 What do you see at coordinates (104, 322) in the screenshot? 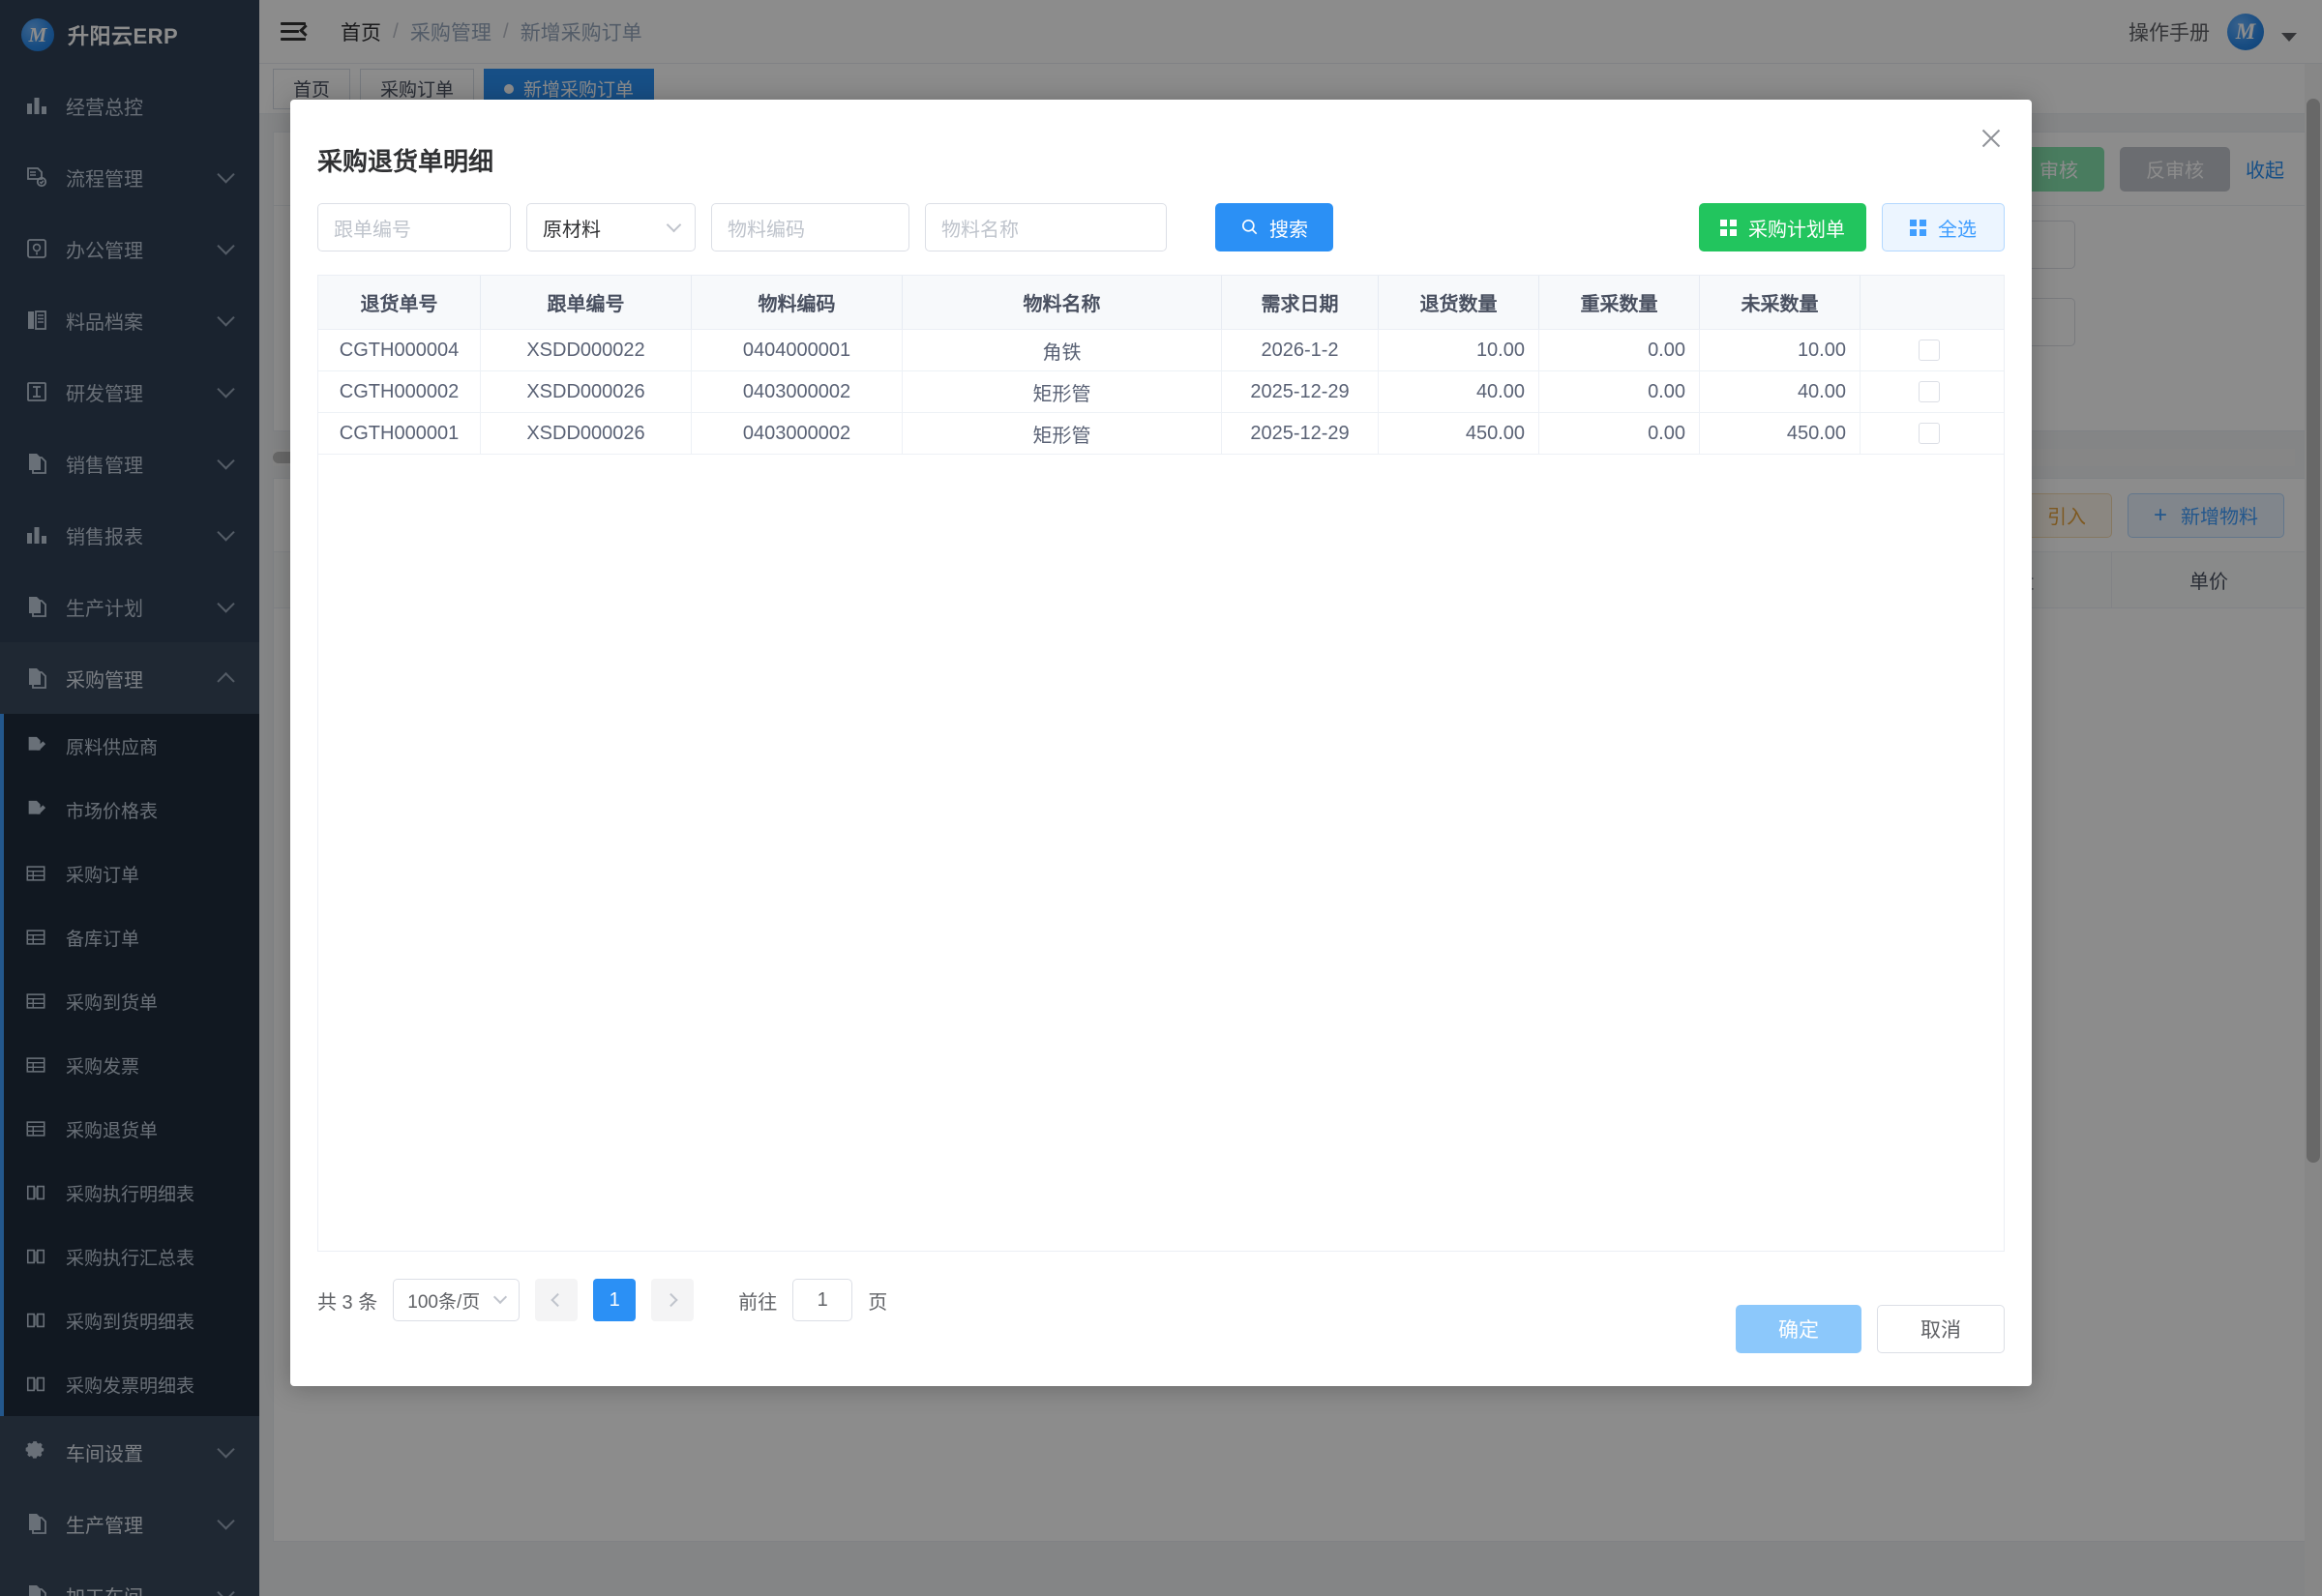
I see `sidebar-item-label: 料品档案` at bounding box center [104, 322].